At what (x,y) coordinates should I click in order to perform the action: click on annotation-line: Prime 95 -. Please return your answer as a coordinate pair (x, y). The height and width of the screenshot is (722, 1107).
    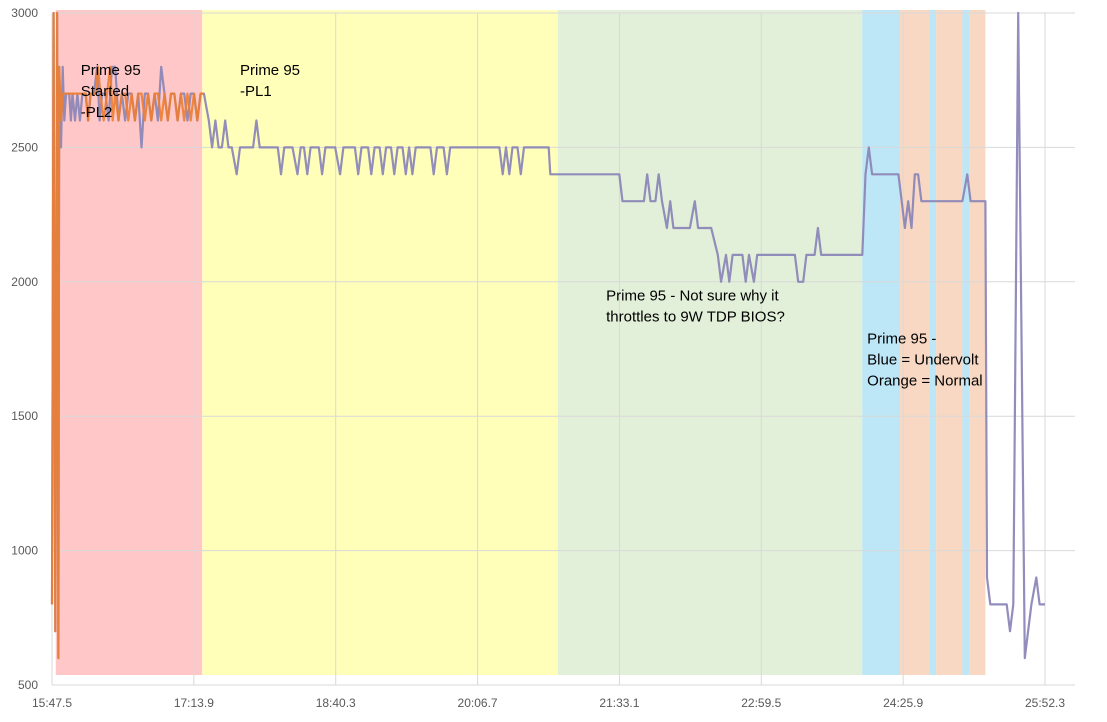
    Looking at the image, I should click on (901, 339).